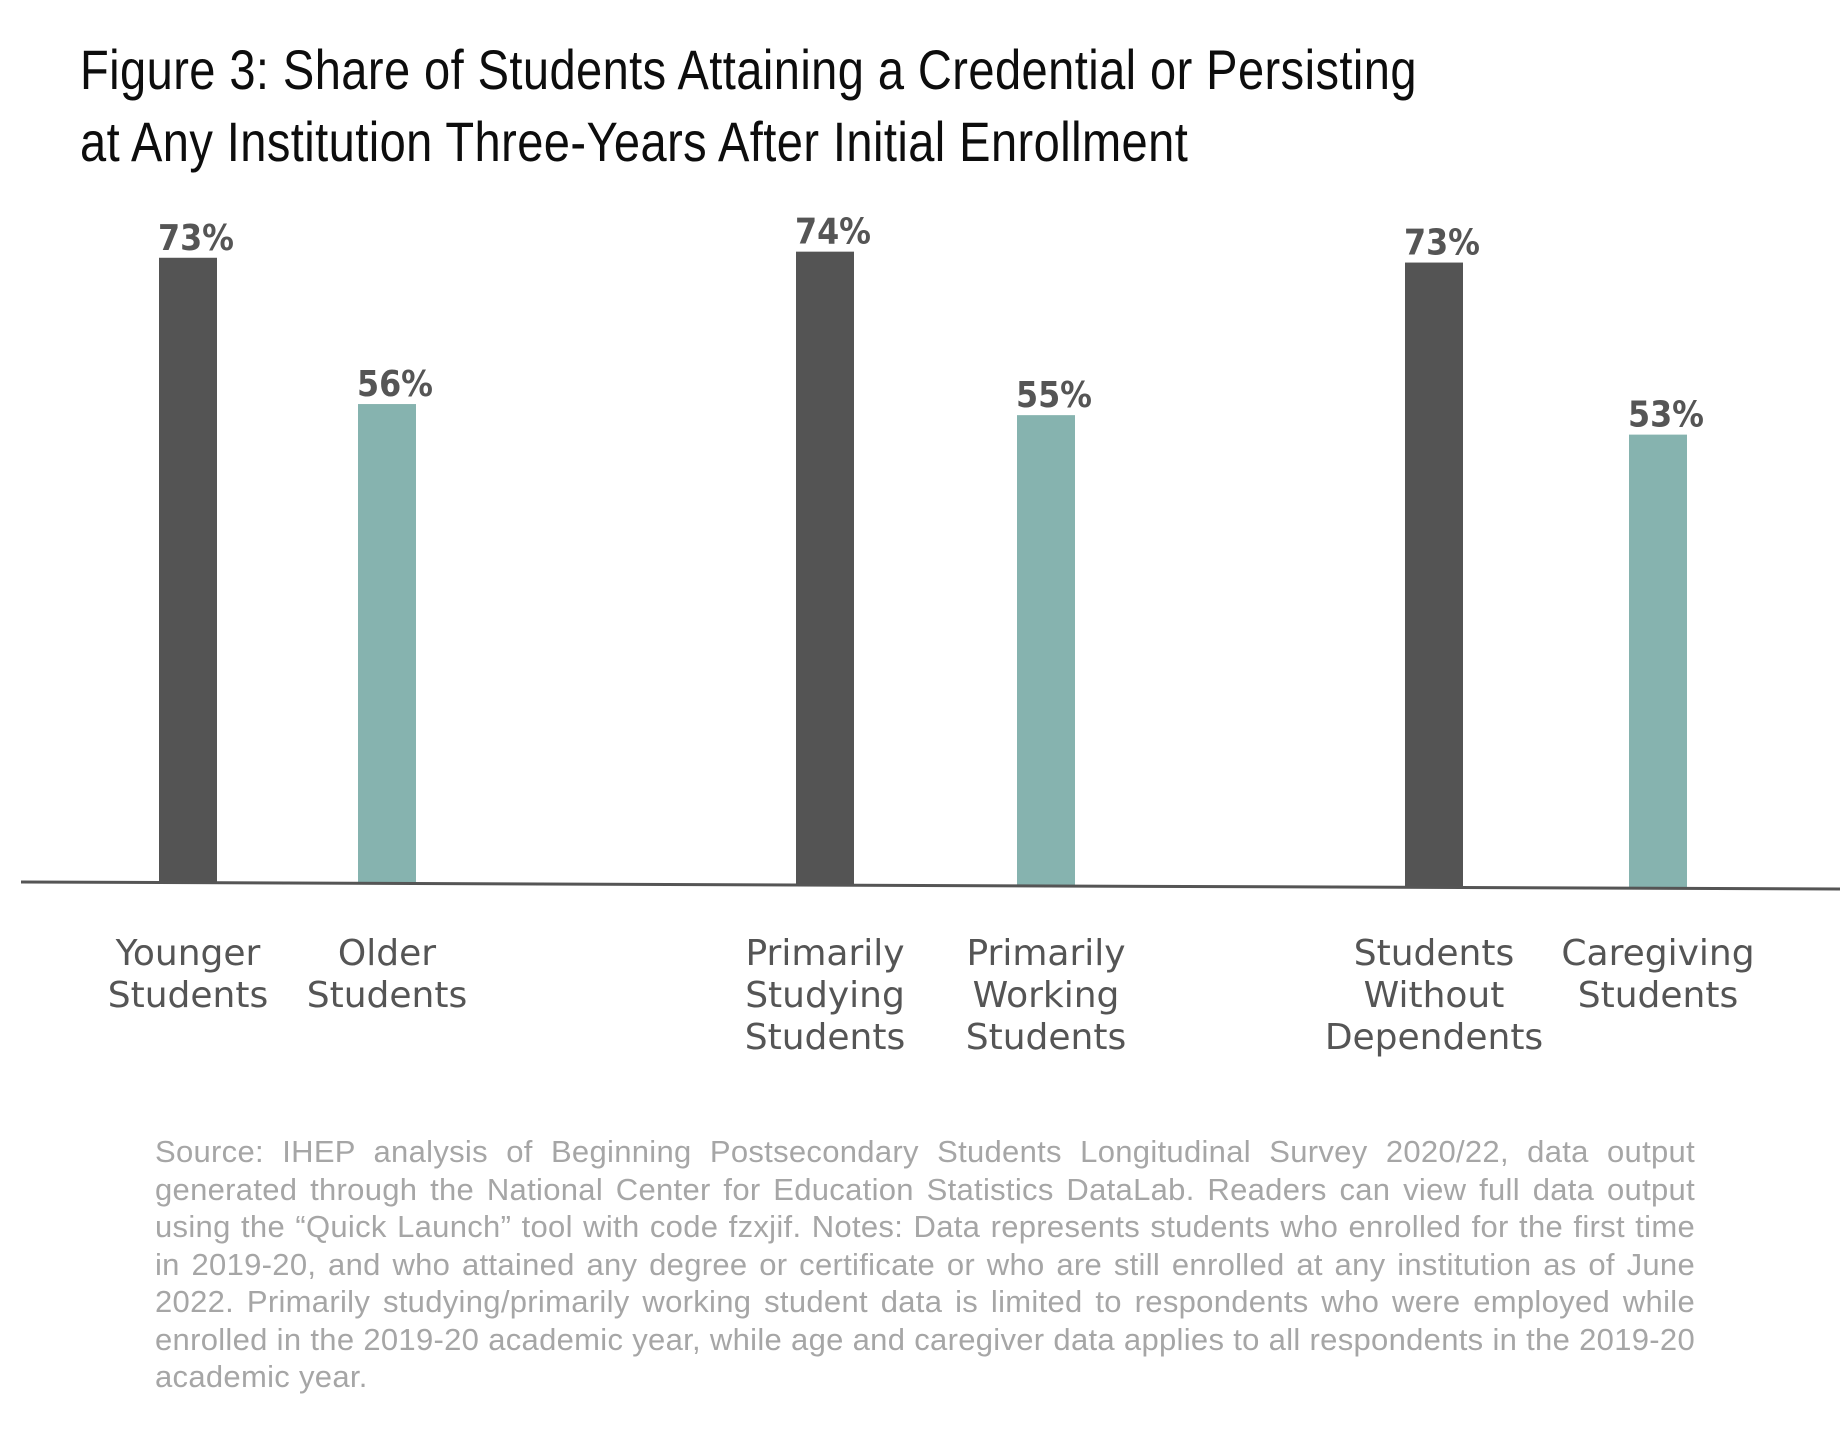 The width and height of the screenshot is (1843, 1433). Describe the element at coordinates (1046, 650) in the screenshot. I see `bar-primarily-working-students` at that location.